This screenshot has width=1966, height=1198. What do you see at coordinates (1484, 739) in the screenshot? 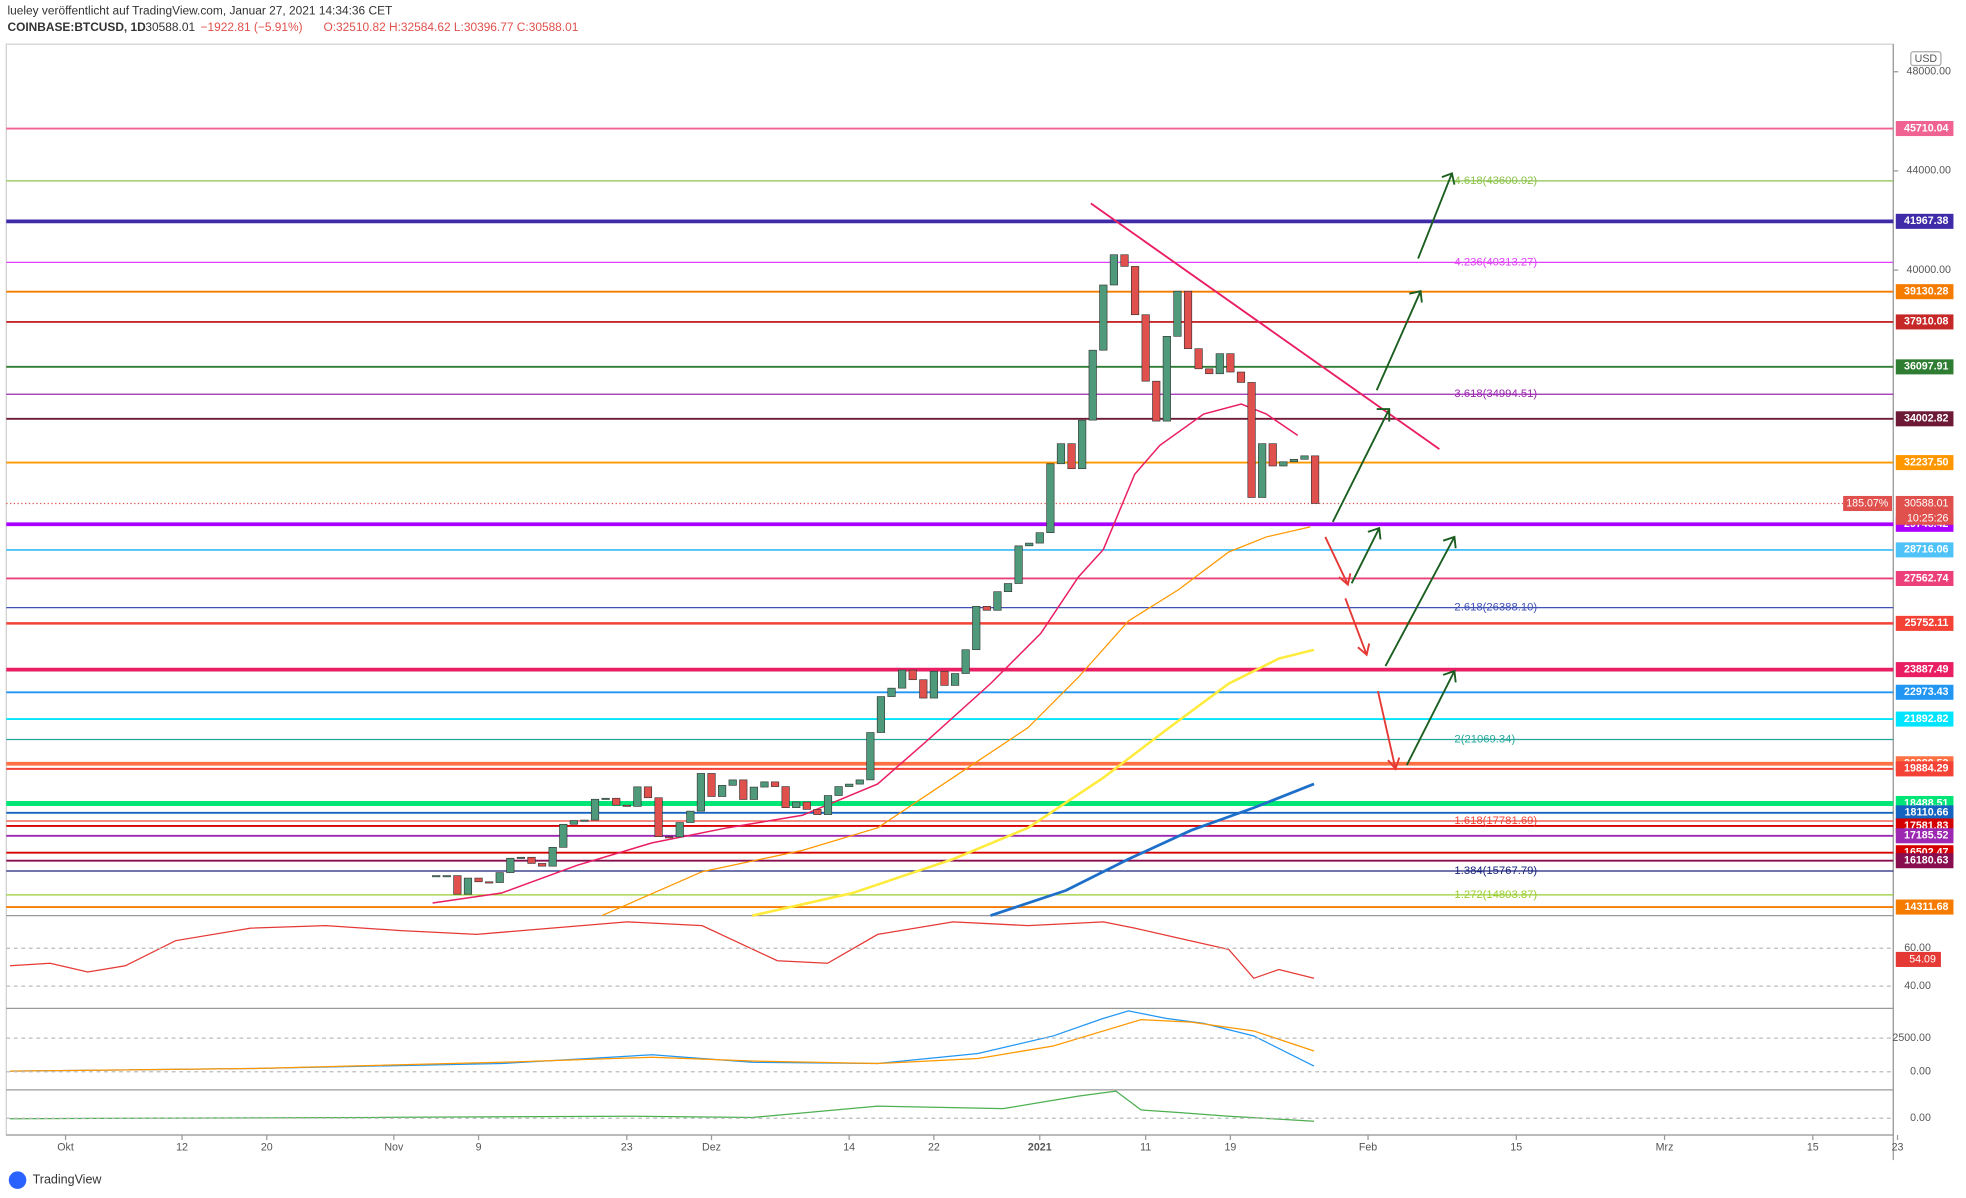
I see `fib-label: 2(21069.34)` at bounding box center [1484, 739].